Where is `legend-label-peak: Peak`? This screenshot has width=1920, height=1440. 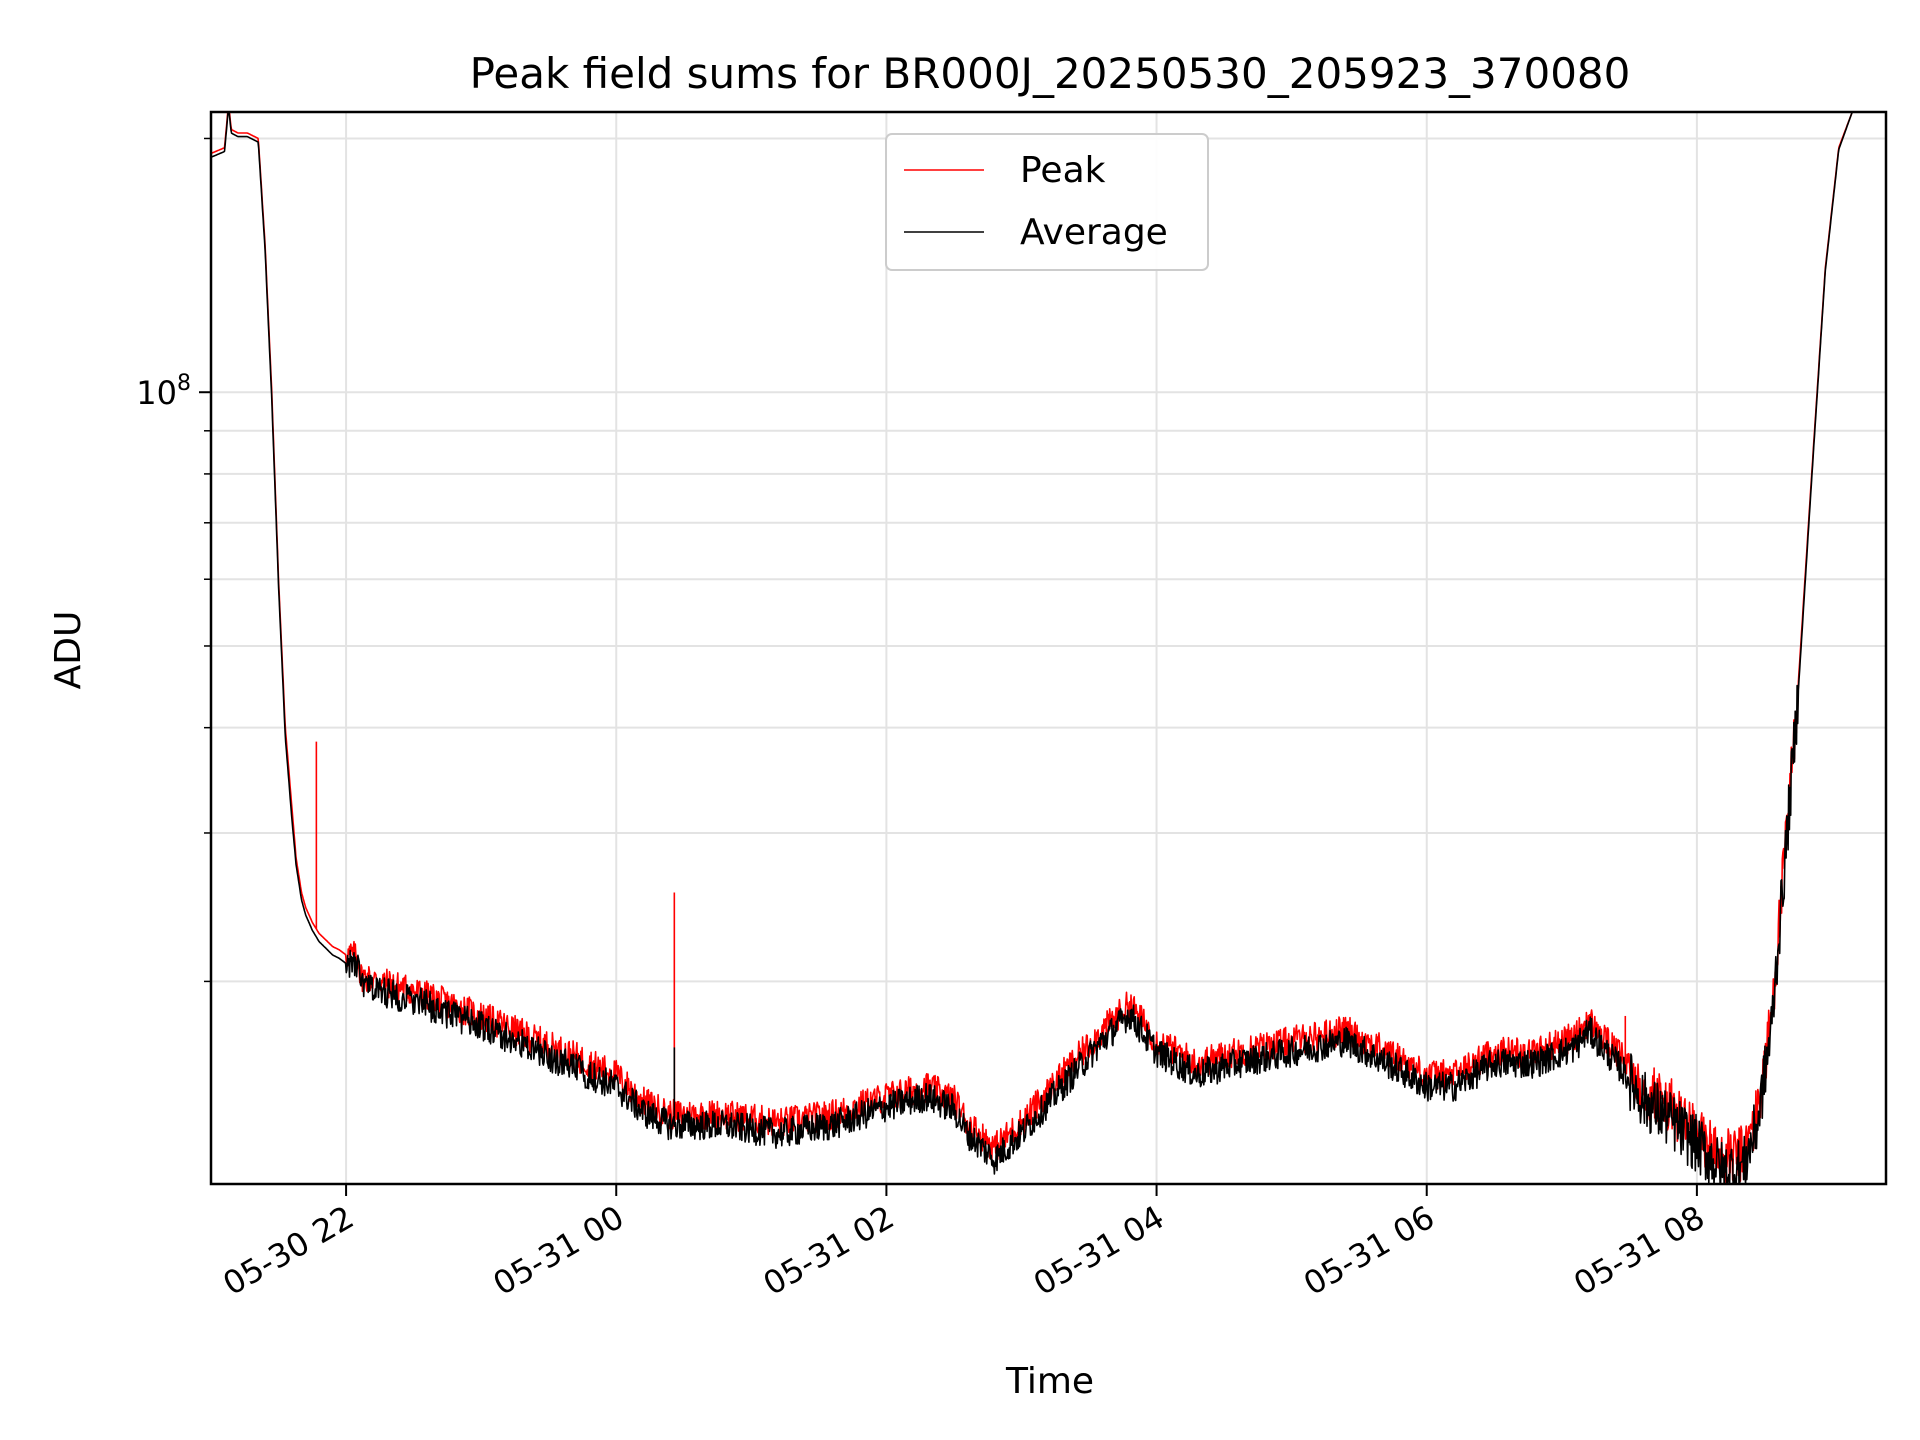 legend-label-peak: Peak is located at coordinates (1063, 170).